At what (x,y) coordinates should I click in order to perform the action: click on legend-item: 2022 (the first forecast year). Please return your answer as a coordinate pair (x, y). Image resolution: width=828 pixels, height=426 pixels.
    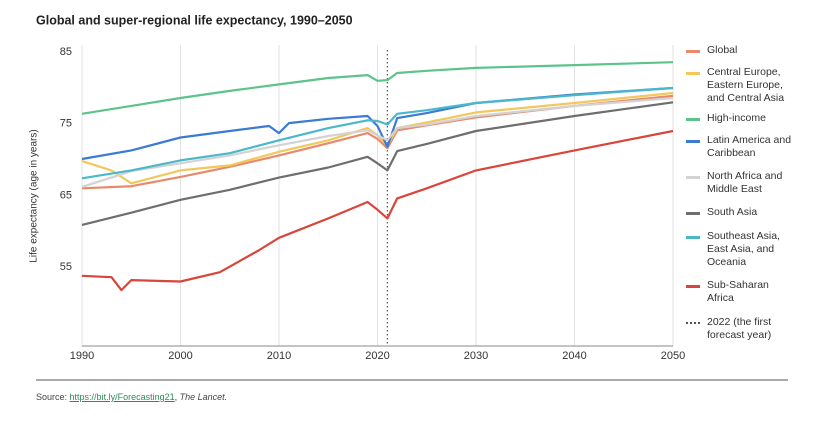
    Looking at the image, I should click on (741, 329).